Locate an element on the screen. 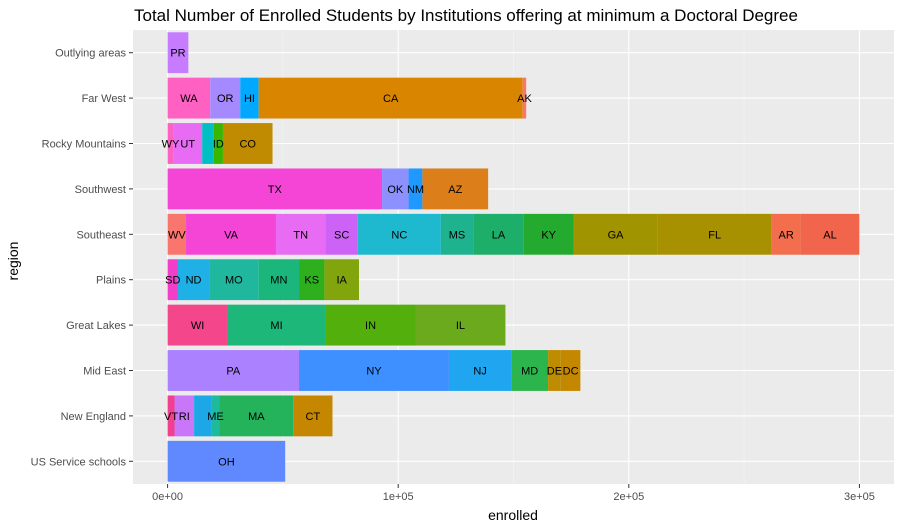 The height and width of the screenshot is (529, 901). bar-label: WV is located at coordinates (177, 235).